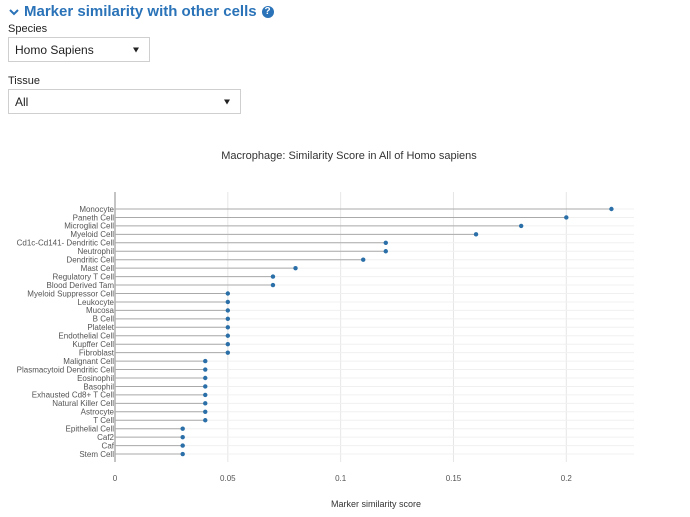  What do you see at coordinates (66, 369) in the screenshot?
I see `y-tick-label: Plasmacytoid Dendritic Cell` at bounding box center [66, 369].